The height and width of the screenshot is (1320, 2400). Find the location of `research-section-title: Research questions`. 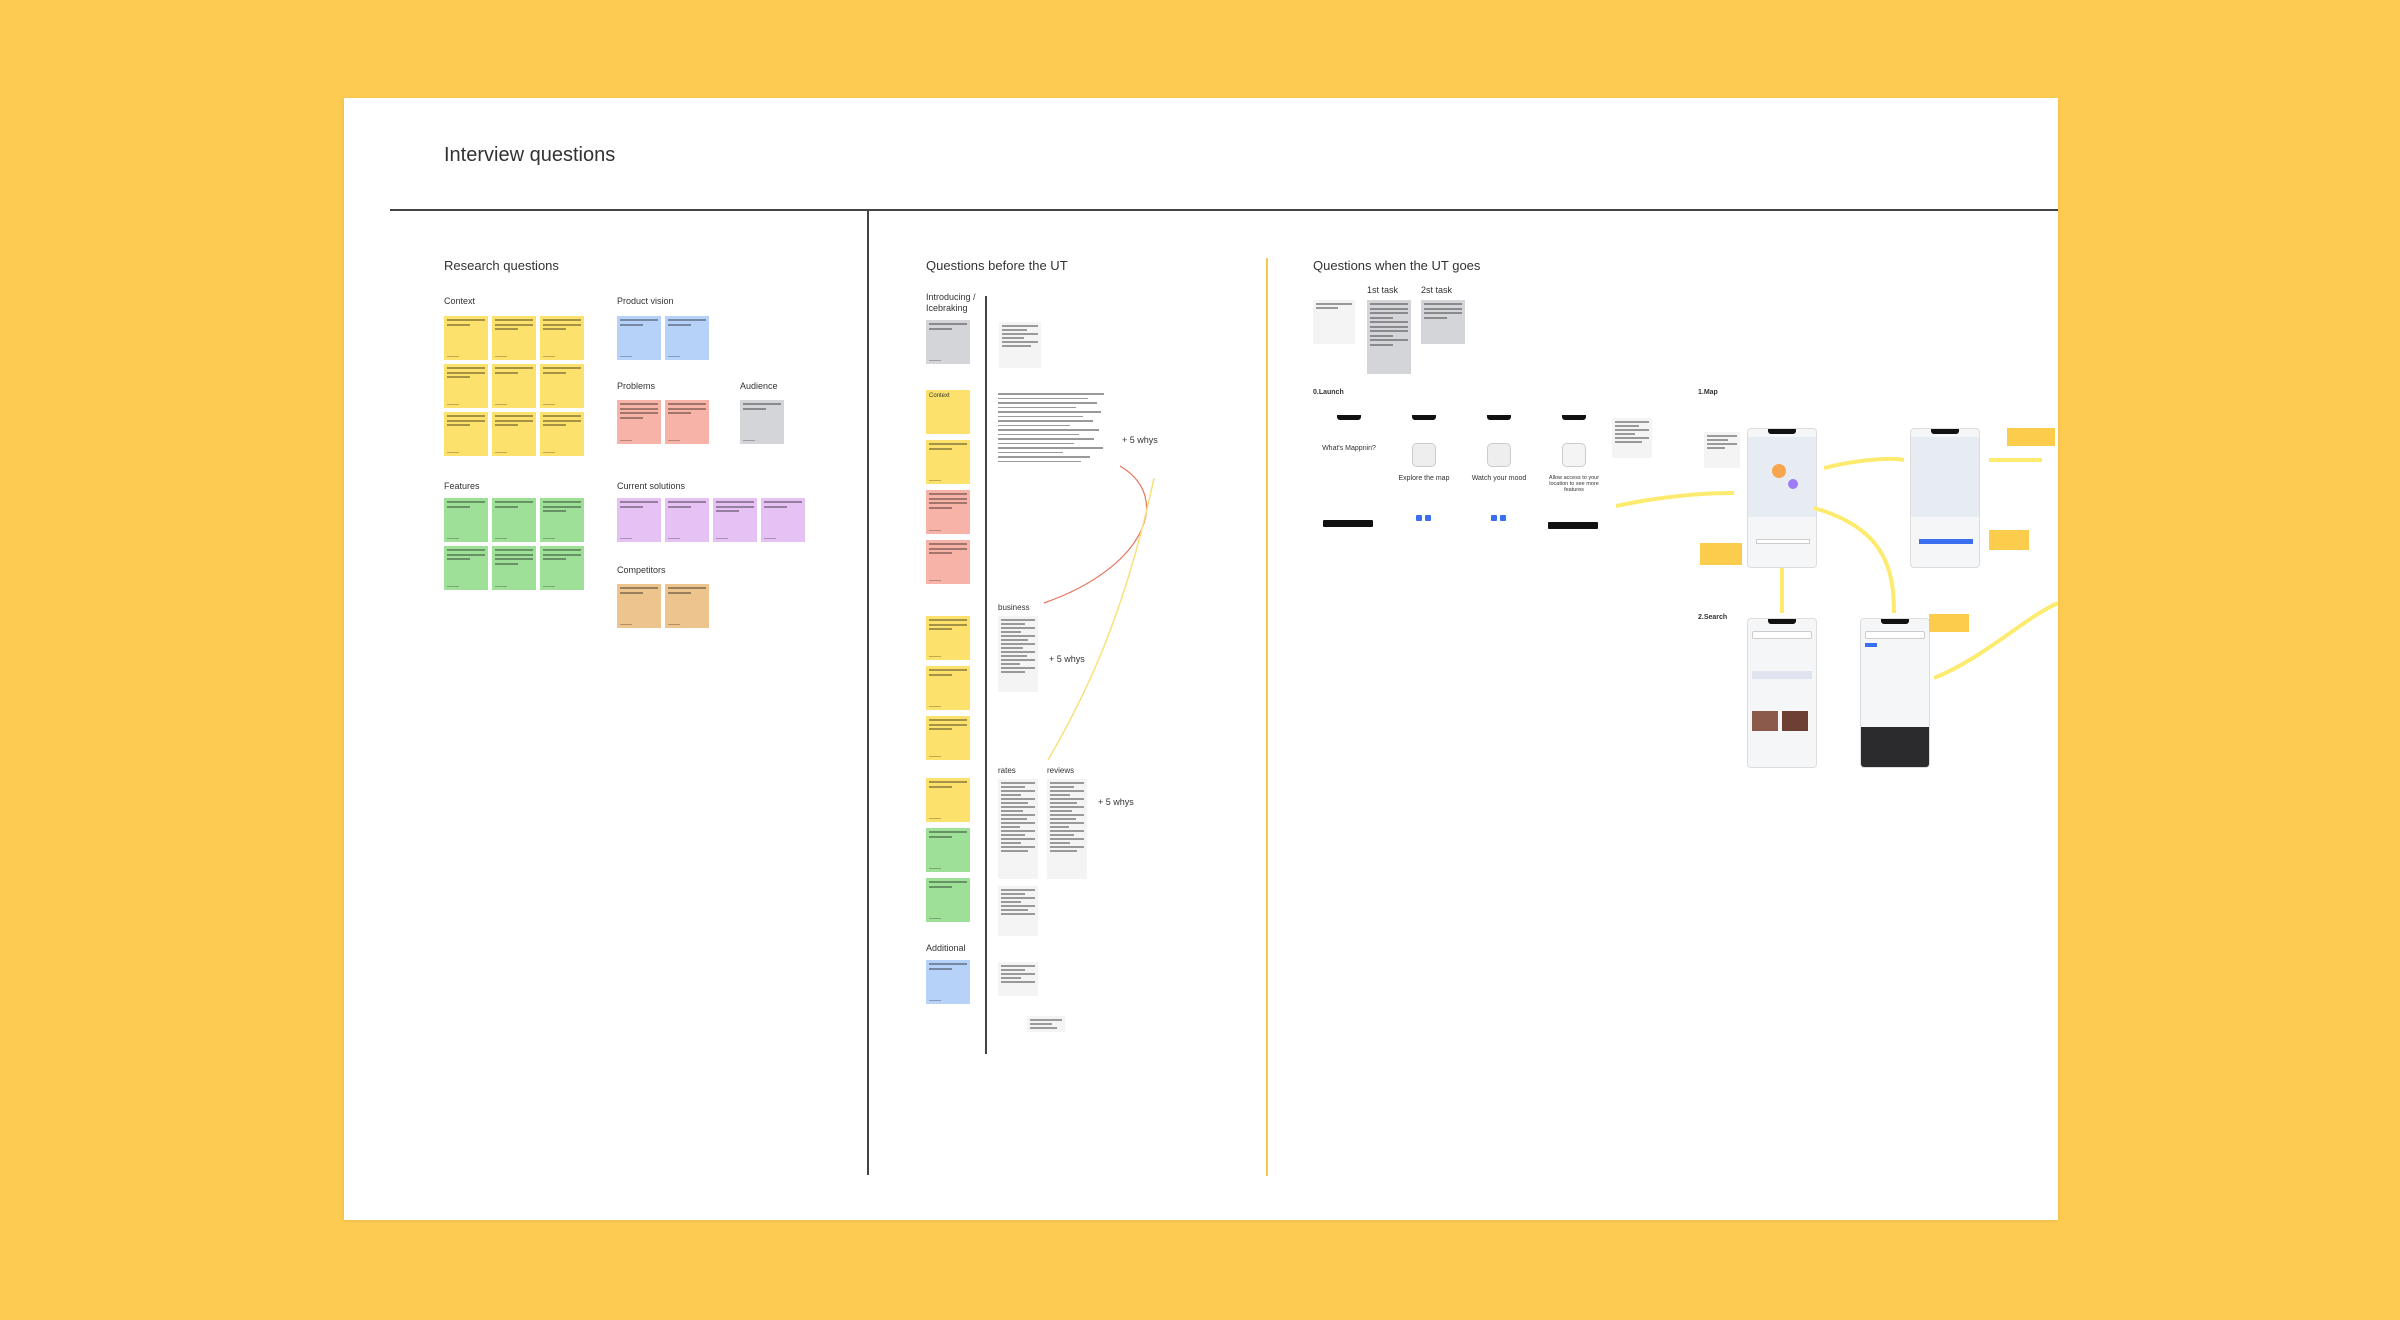

research-section-title: Research questions is located at coordinates (501, 265).